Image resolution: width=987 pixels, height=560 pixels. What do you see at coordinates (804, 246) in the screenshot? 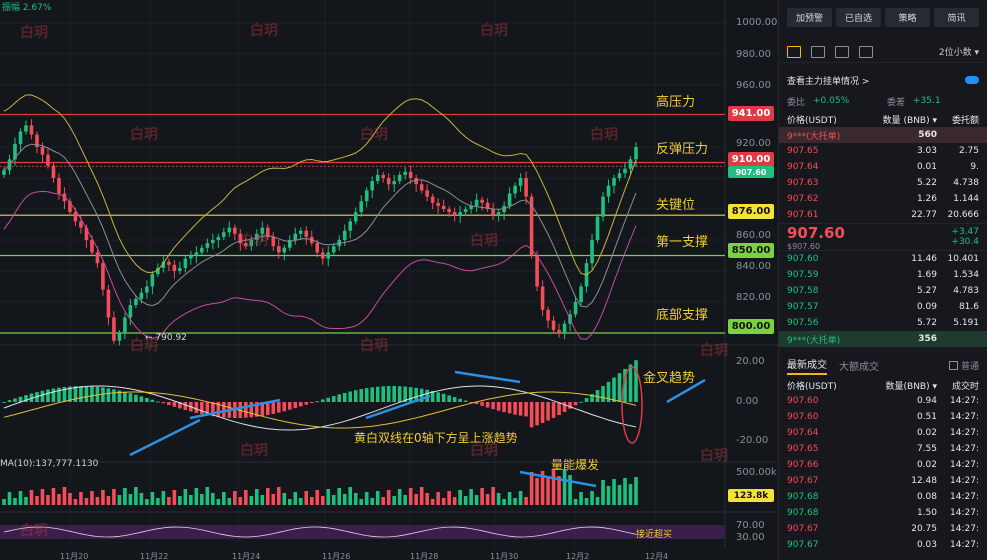
I see `last-price-usd: $907.60` at bounding box center [804, 246].